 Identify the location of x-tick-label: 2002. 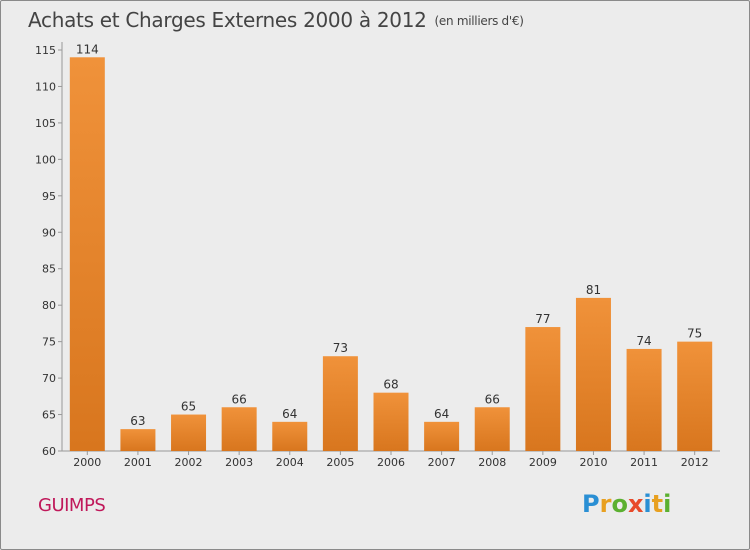
(189, 462).